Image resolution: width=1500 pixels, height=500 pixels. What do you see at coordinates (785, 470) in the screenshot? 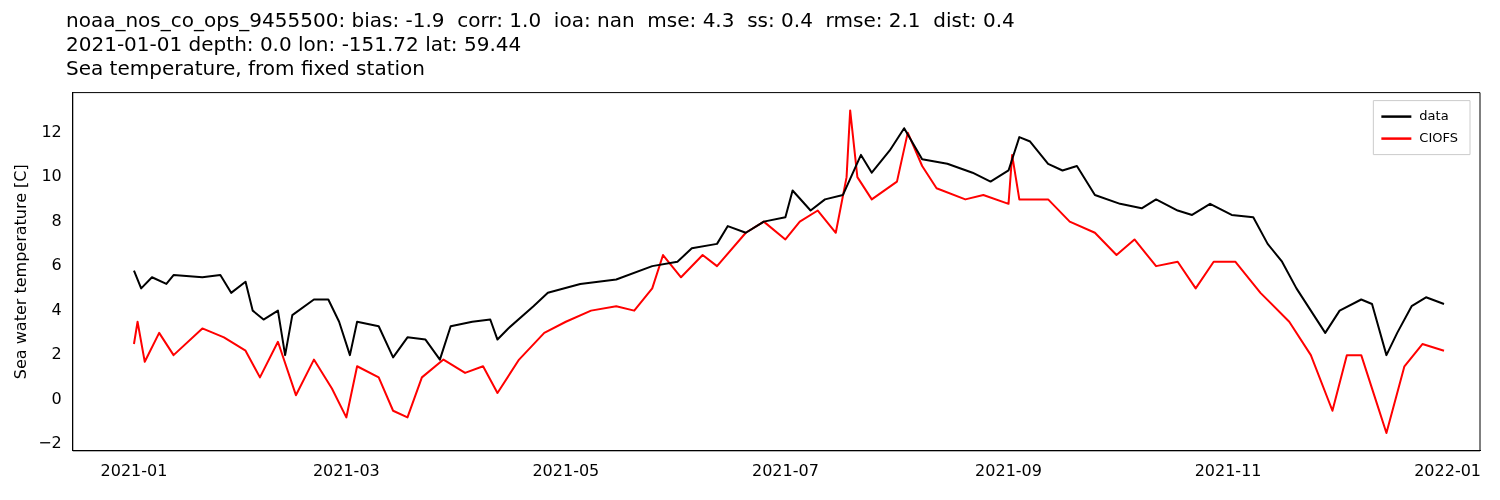
I see `x-tick-label: 2021-07` at bounding box center [785, 470].